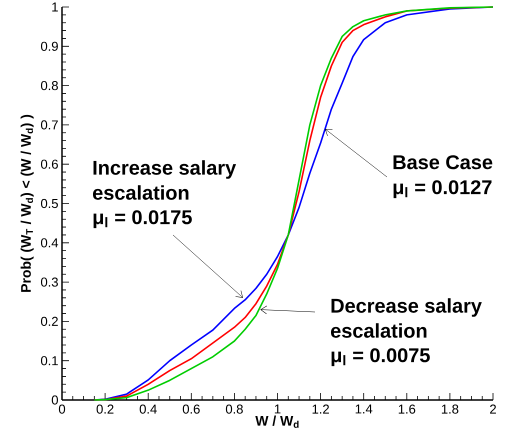 The height and width of the screenshot is (445, 522). Describe the element at coordinates (55, 7) in the screenshot. I see `y-tick-label: 1` at that location.